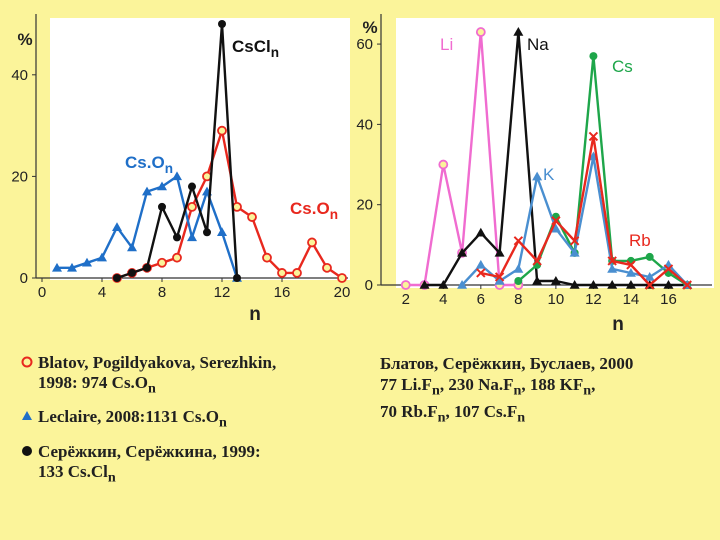 The height and width of the screenshot is (540, 720). Describe the element at coordinates (488, 387) in the screenshot. I see `notes-line2: 77 Li.Fn, 230 Na.Fn, 188 KFn,` at that location.